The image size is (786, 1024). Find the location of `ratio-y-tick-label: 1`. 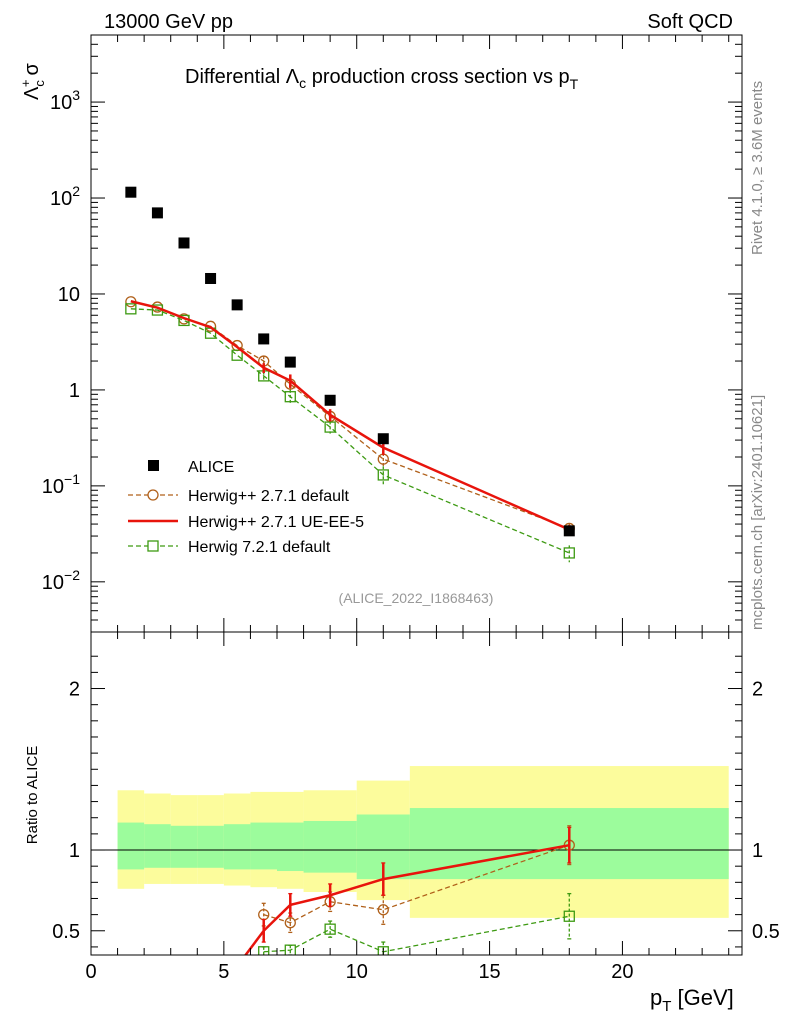

ratio-y-tick-label: 1 is located at coordinates (74, 851).